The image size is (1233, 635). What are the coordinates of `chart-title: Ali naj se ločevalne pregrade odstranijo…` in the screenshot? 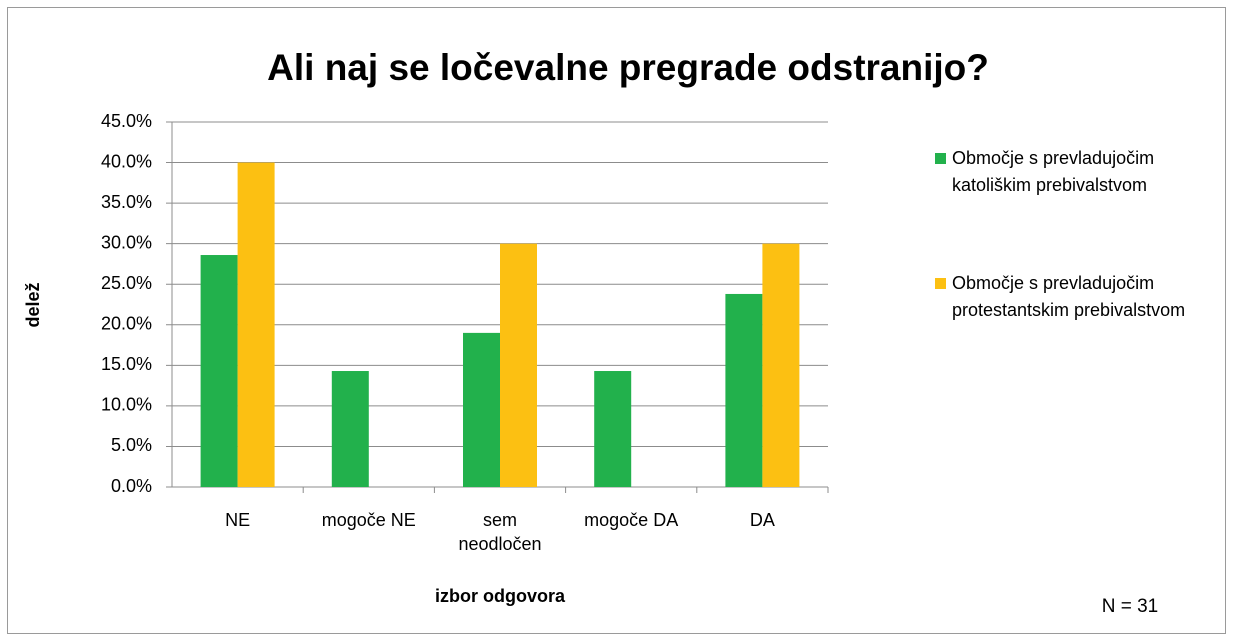 It's located at (628, 67).